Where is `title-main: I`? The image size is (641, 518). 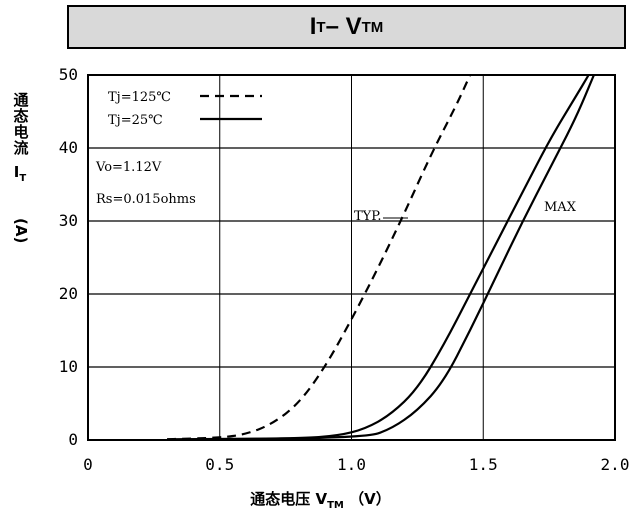 title-main: I is located at coordinates (313, 26).